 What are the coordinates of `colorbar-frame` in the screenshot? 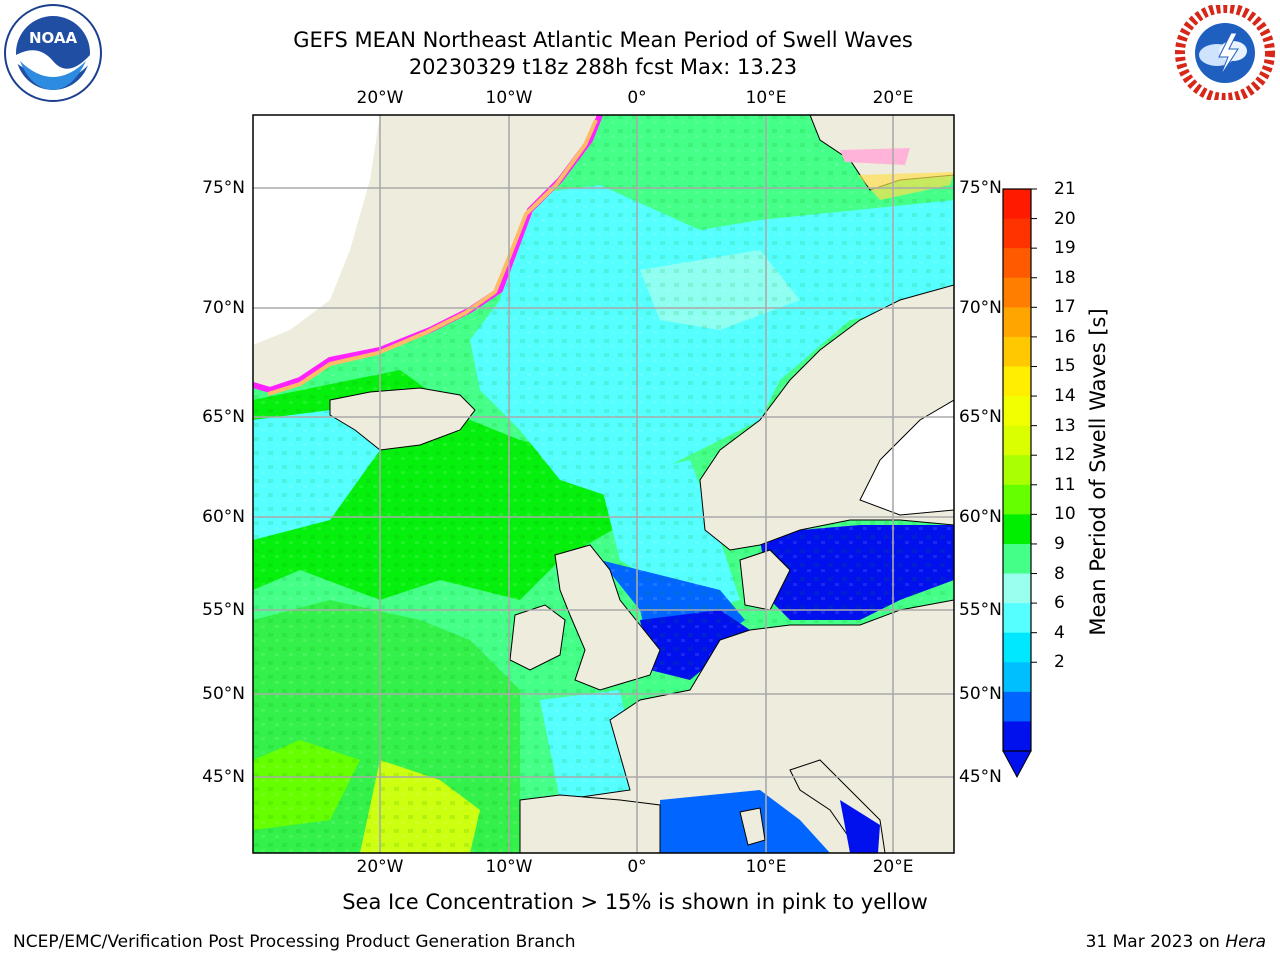 It's located at (1017, 470).